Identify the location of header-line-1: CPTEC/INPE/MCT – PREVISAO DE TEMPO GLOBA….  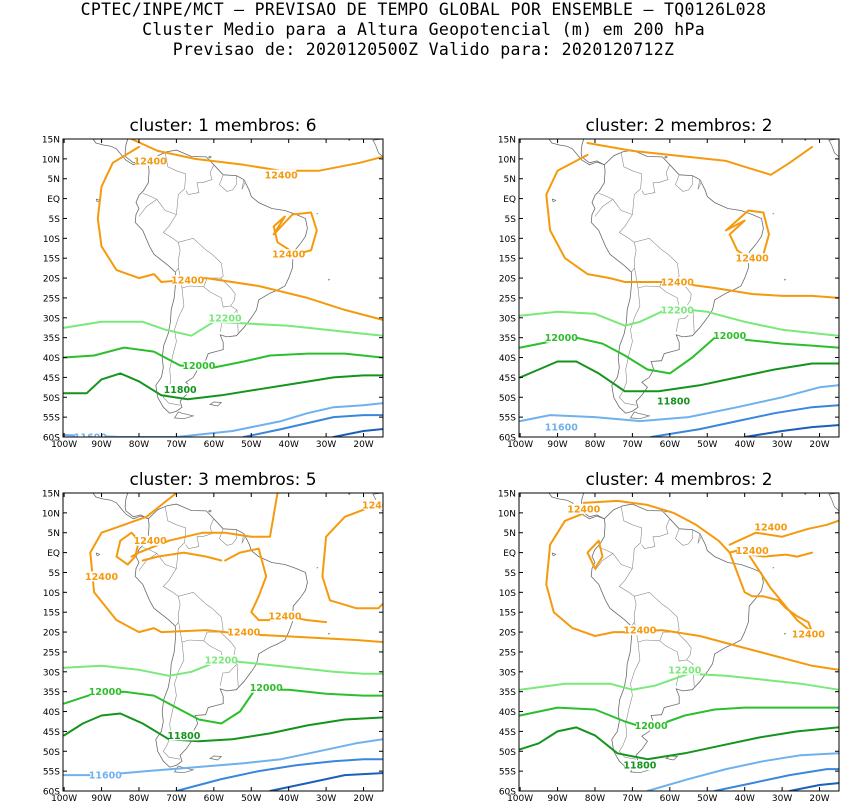
(423, 9).